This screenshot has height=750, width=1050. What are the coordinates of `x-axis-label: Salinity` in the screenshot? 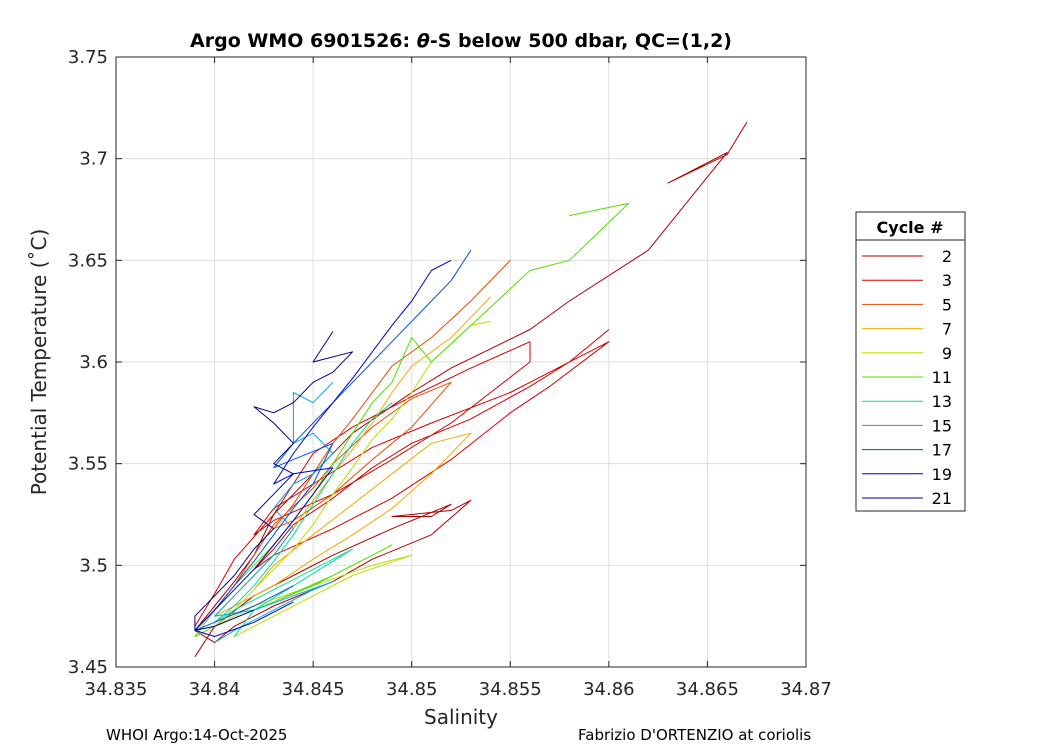 It's located at (461, 717).